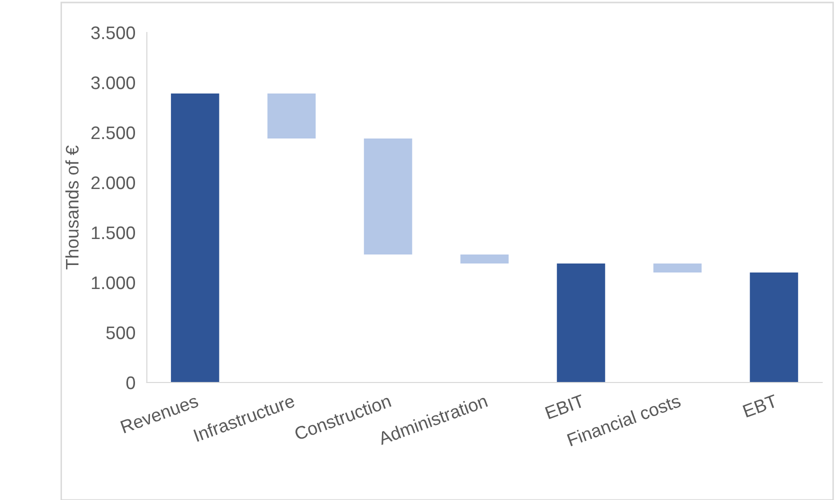 The width and height of the screenshot is (839, 500). I want to click on y-axis-title: Thousands of €, so click(72, 208).